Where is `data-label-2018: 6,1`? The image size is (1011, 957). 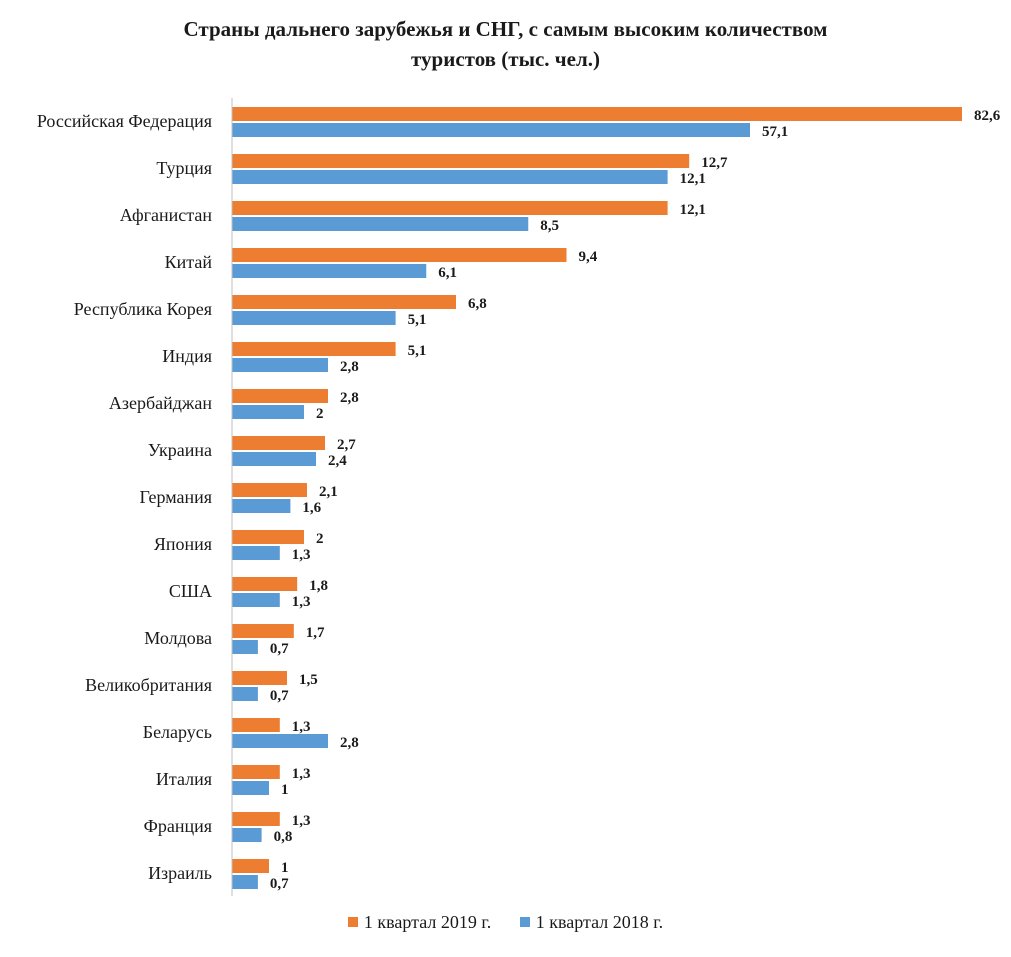 data-label-2018: 6,1 is located at coordinates (447, 273).